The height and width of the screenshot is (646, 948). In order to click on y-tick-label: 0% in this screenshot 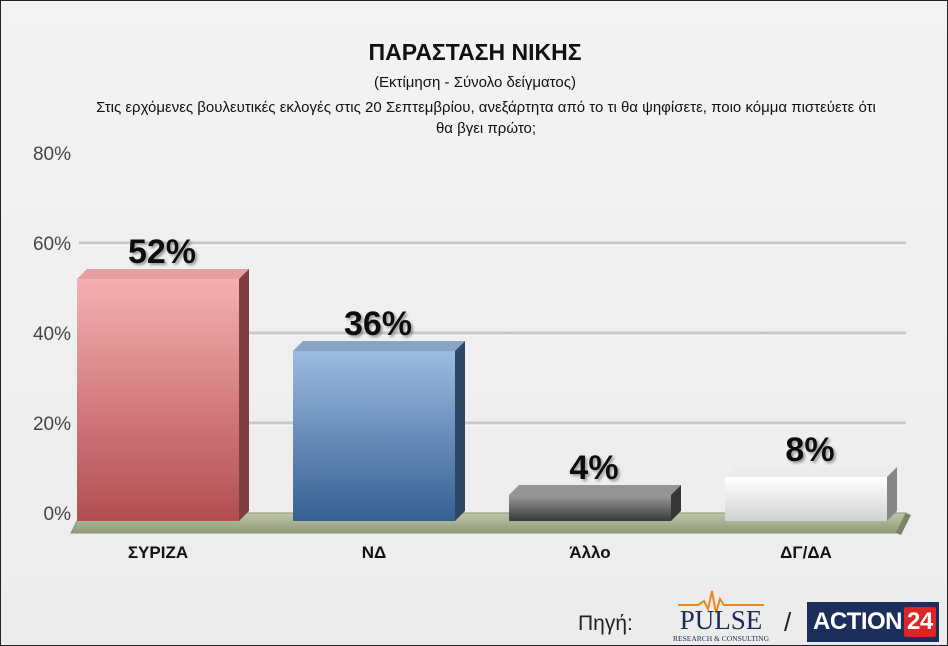, I will do `click(58, 514)`.